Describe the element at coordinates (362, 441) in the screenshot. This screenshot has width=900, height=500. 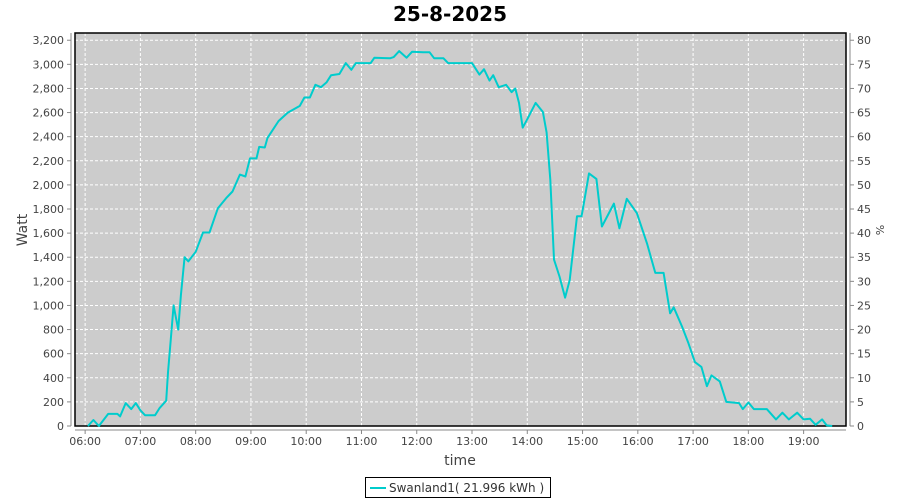
I see `x-tick-label: 11:00` at that location.